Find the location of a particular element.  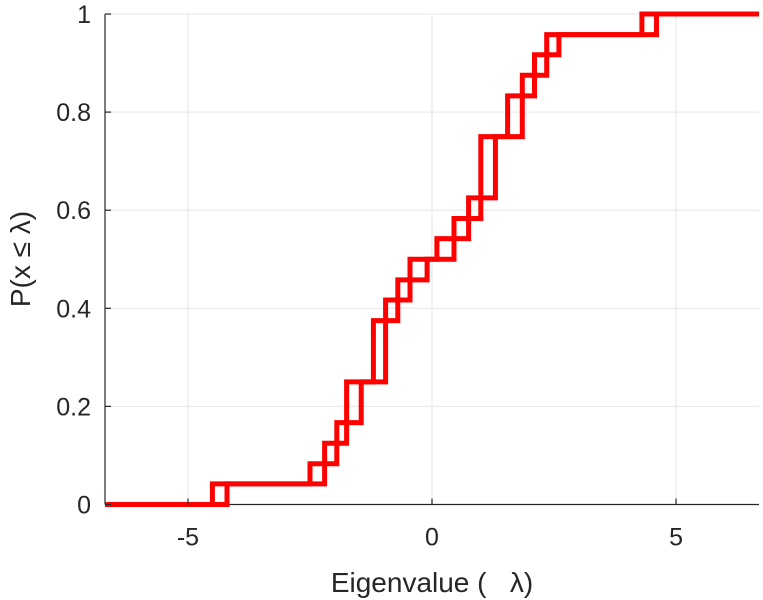

y-tick-label: 1 is located at coordinates (84, 15).